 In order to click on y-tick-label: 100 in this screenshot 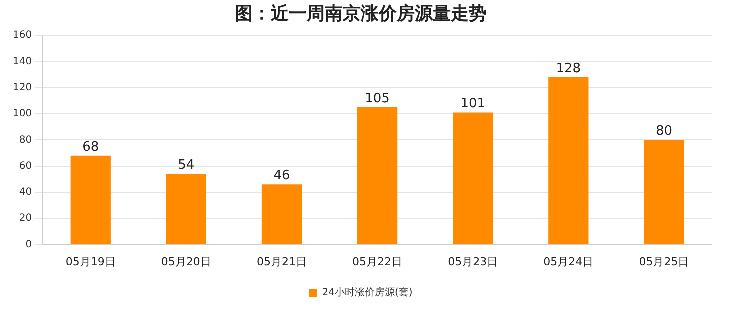, I will do `click(22, 114)`.